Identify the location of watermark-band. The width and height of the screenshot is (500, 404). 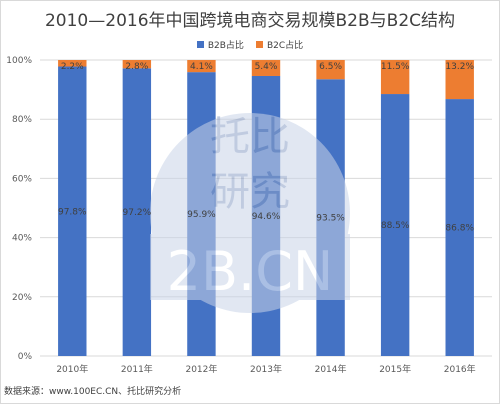
(250, 267).